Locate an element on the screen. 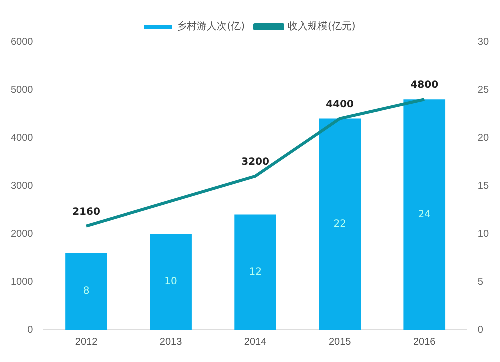 The image size is (500, 362). y2-tick-label: 20 is located at coordinates (484, 138).